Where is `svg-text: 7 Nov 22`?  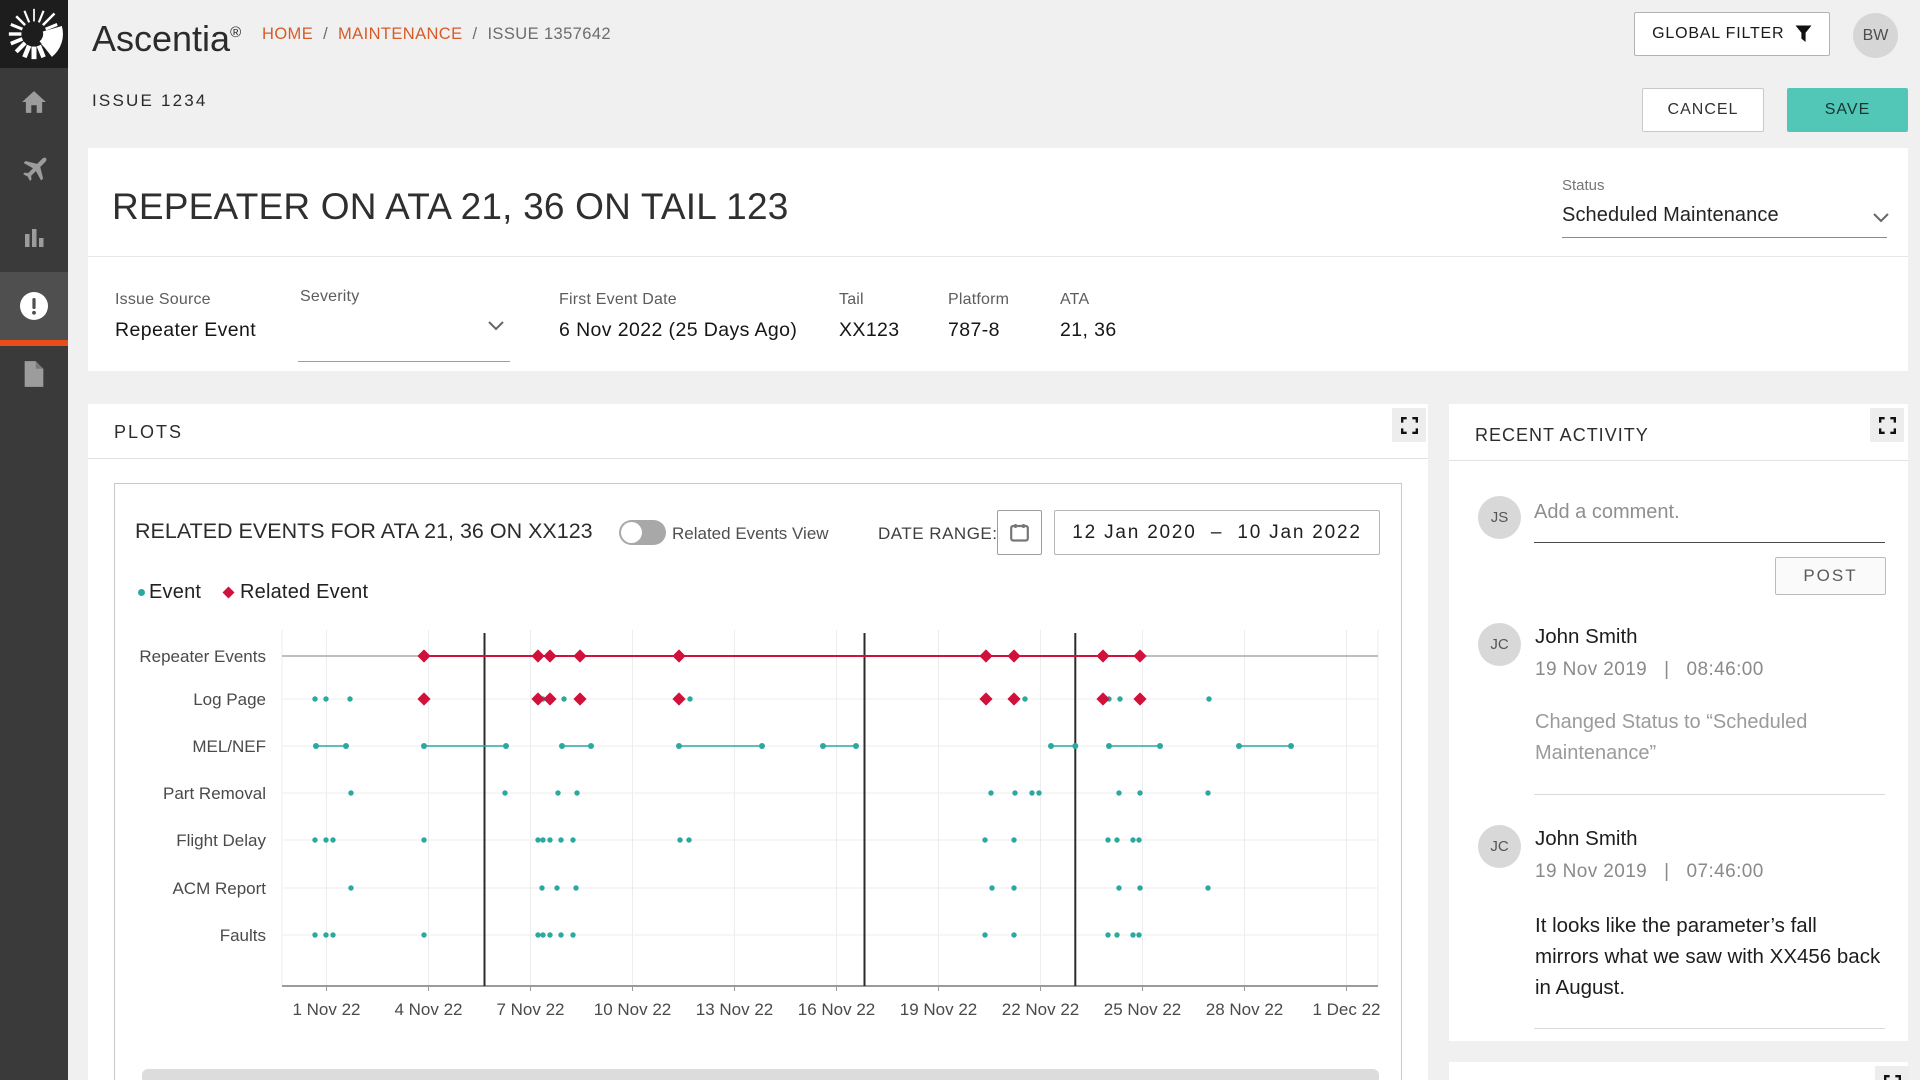 svg-text: 7 Nov 22 is located at coordinates (530, 1009).